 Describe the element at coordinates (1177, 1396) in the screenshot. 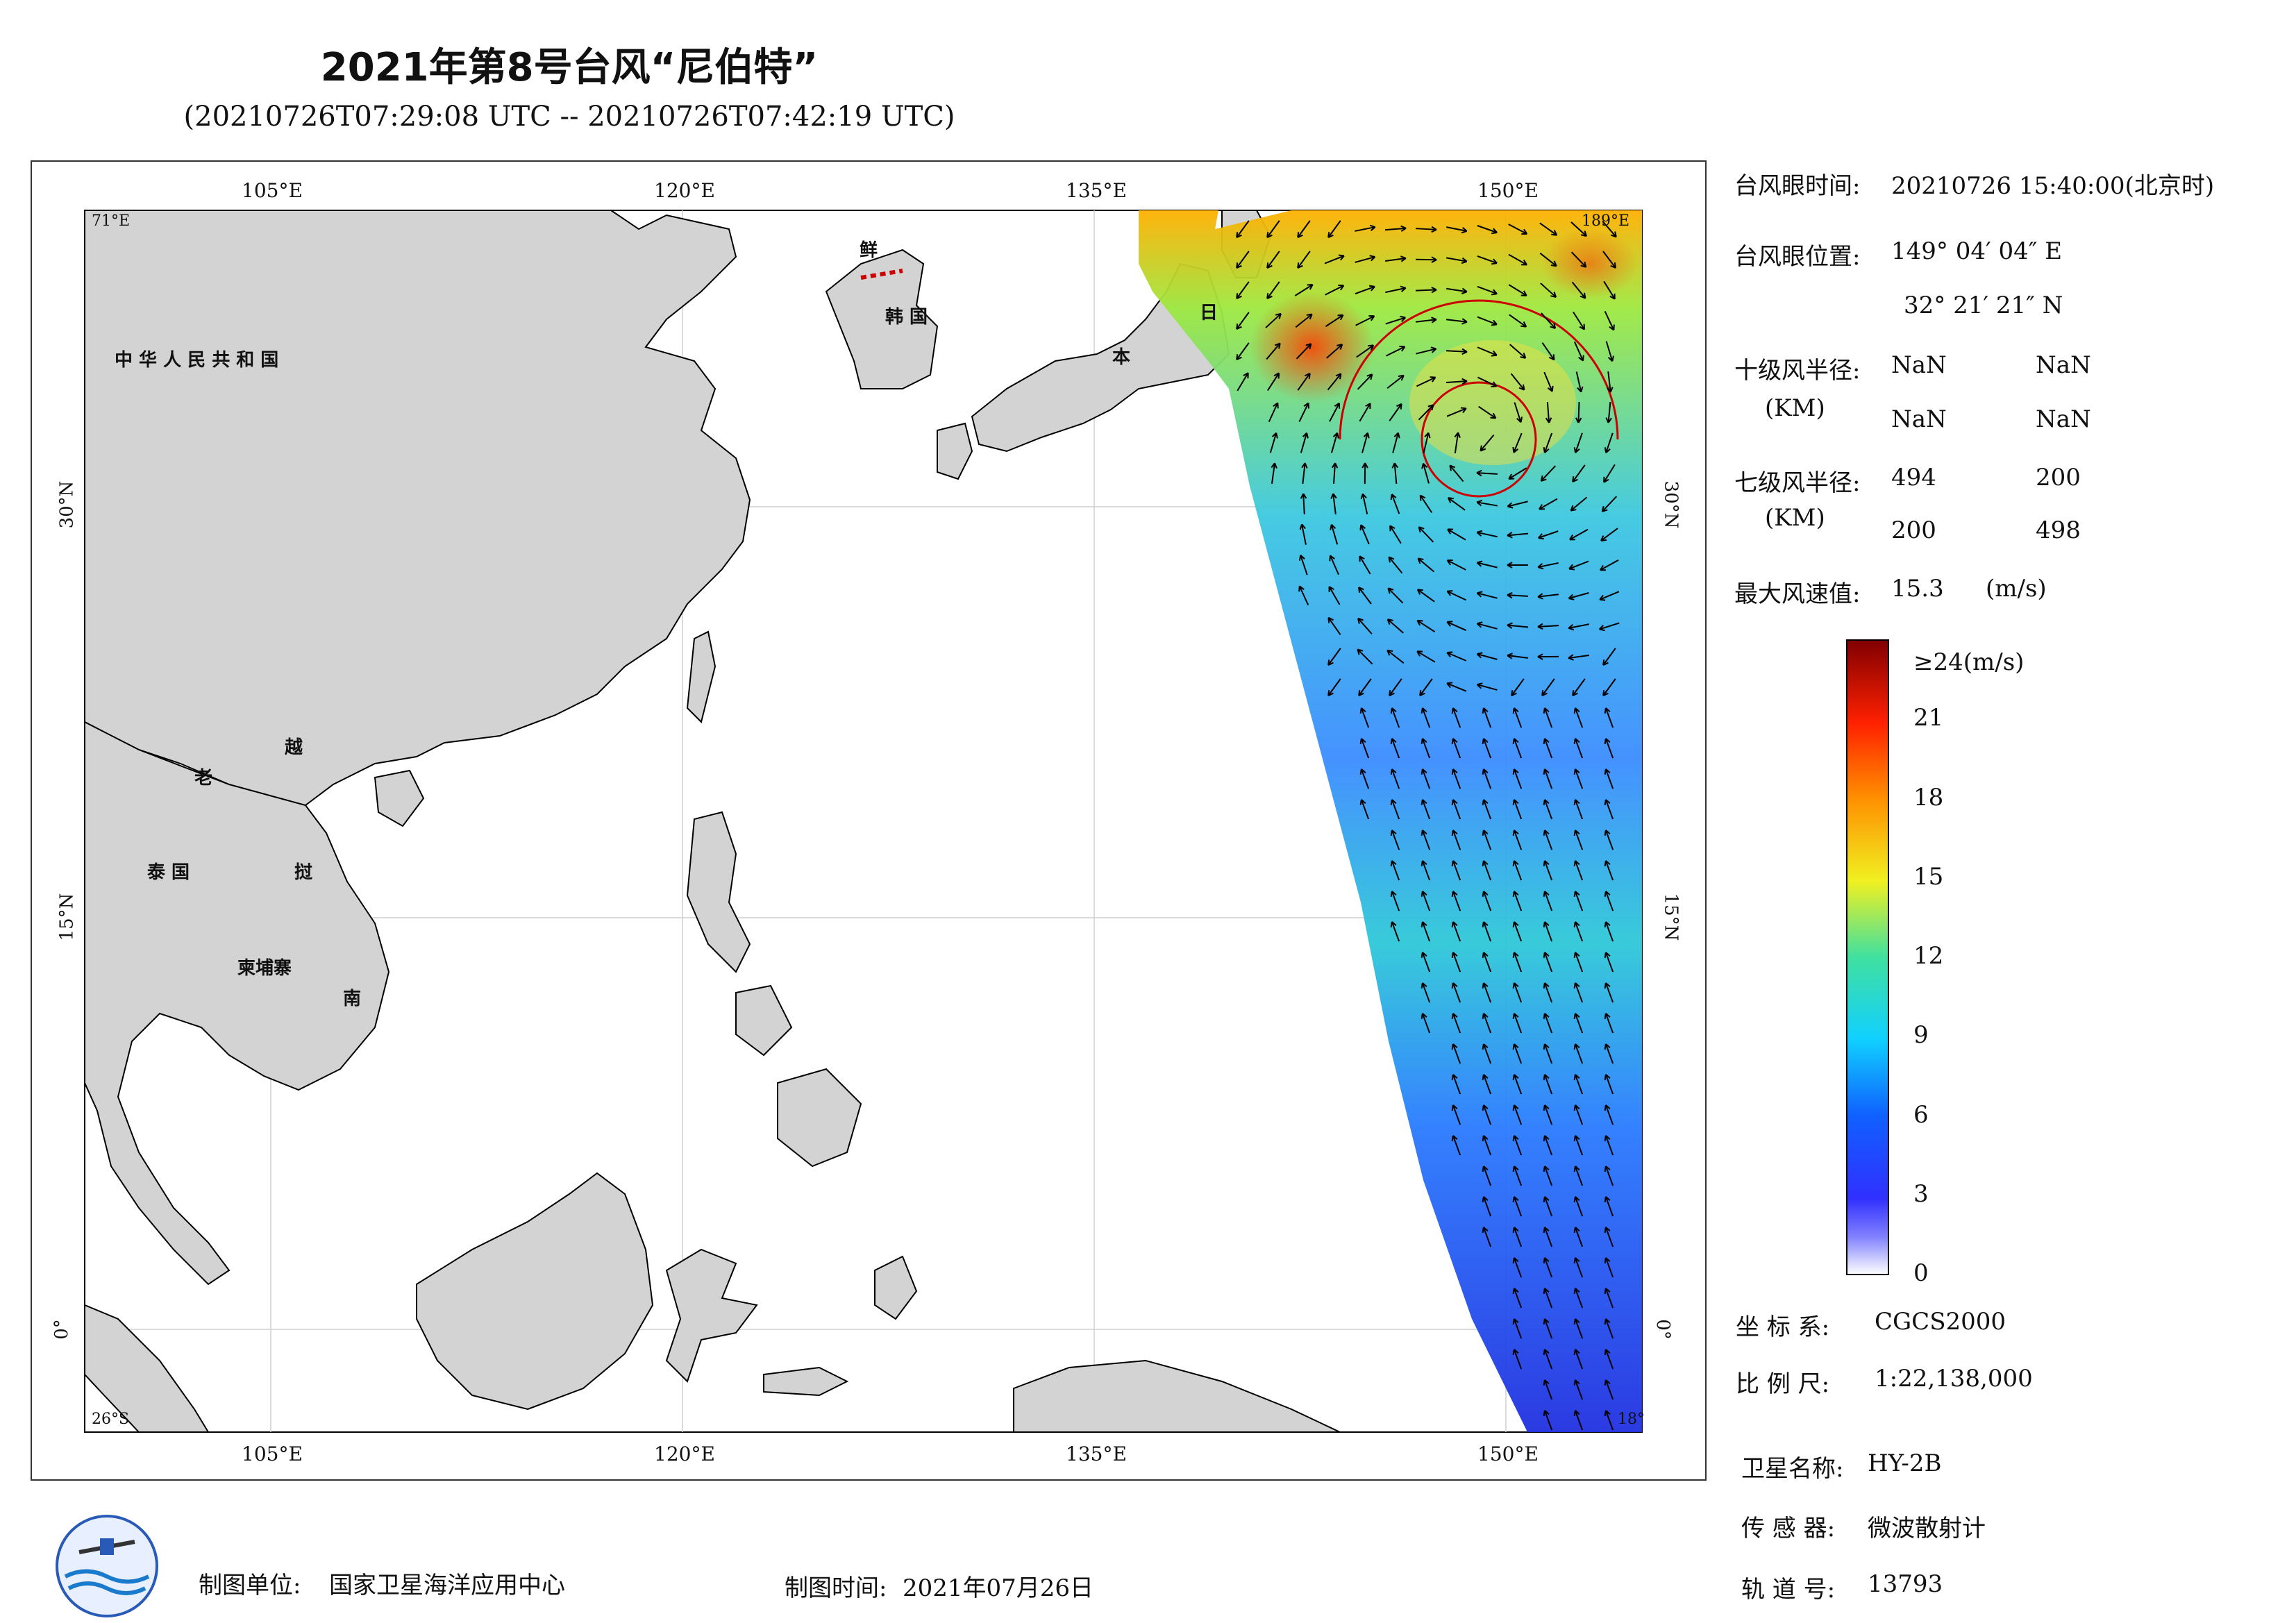

I see `new-guinea` at that location.